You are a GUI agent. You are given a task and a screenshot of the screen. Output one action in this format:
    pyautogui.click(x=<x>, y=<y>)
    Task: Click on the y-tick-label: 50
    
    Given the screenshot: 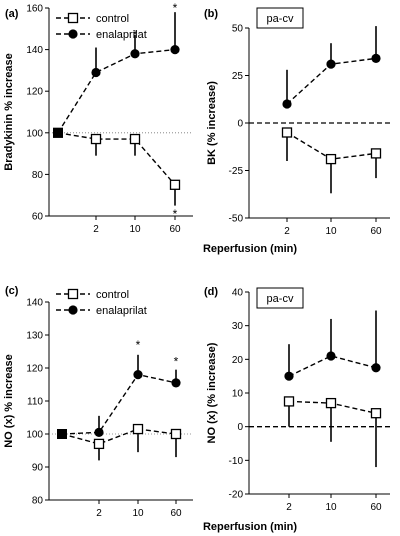 What is the action you would take?
    pyautogui.click(x=238, y=29)
    